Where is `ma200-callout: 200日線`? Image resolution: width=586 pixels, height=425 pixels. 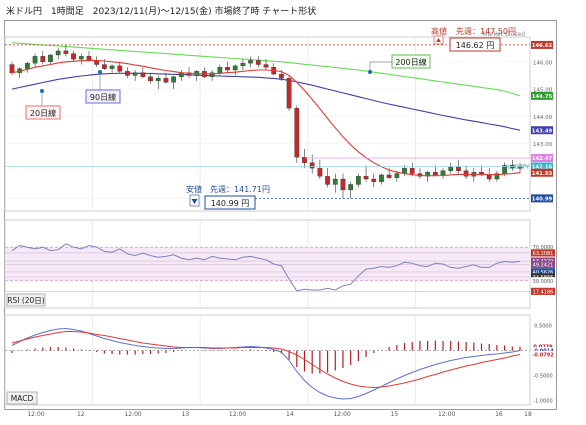
ma200-callout: 200日線 is located at coordinates (399, 64).